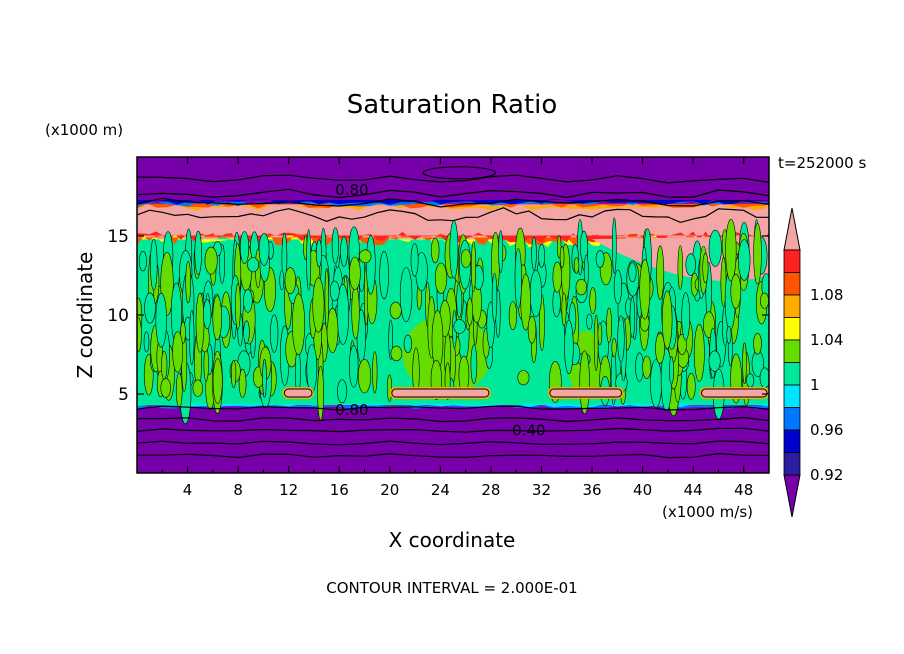 The width and height of the screenshot is (904, 654). What do you see at coordinates (642, 490) in the screenshot?
I see `x-tick-label: 40` at bounding box center [642, 490].